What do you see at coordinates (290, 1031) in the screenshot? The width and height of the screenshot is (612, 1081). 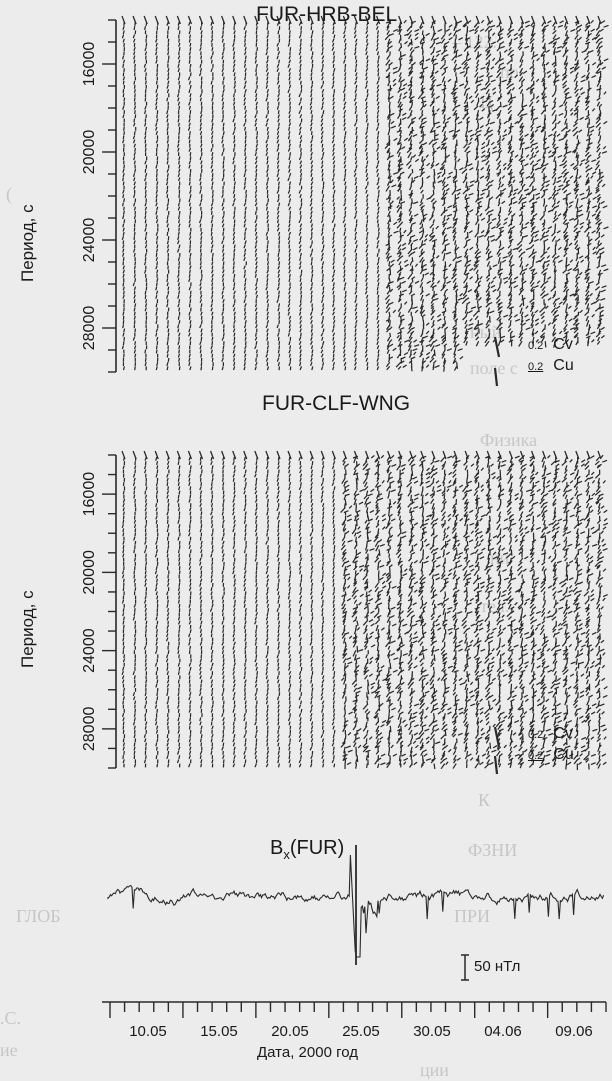 I see `panel3-xtick-label-2: 20.05` at bounding box center [290, 1031].